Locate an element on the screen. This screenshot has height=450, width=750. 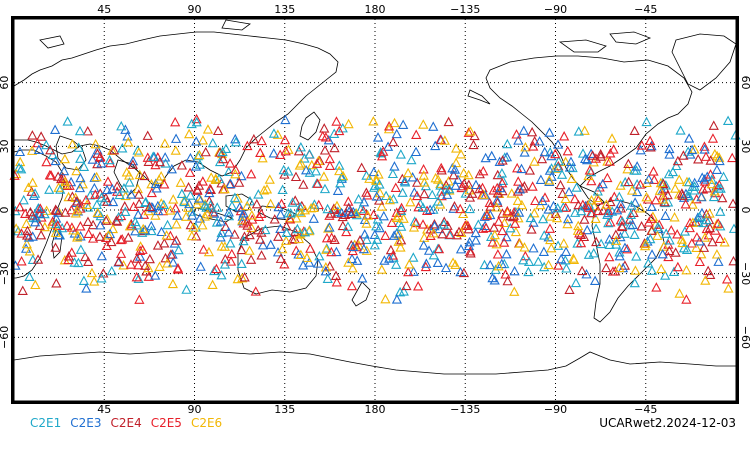
lon-tick-label: 180 is located at coordinates (375, 409).